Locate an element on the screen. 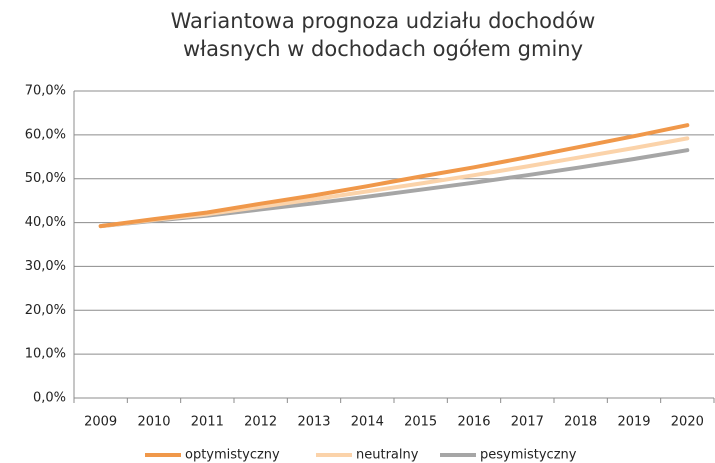  x-tick-label: 2014 is located at coordinates (367, 422).